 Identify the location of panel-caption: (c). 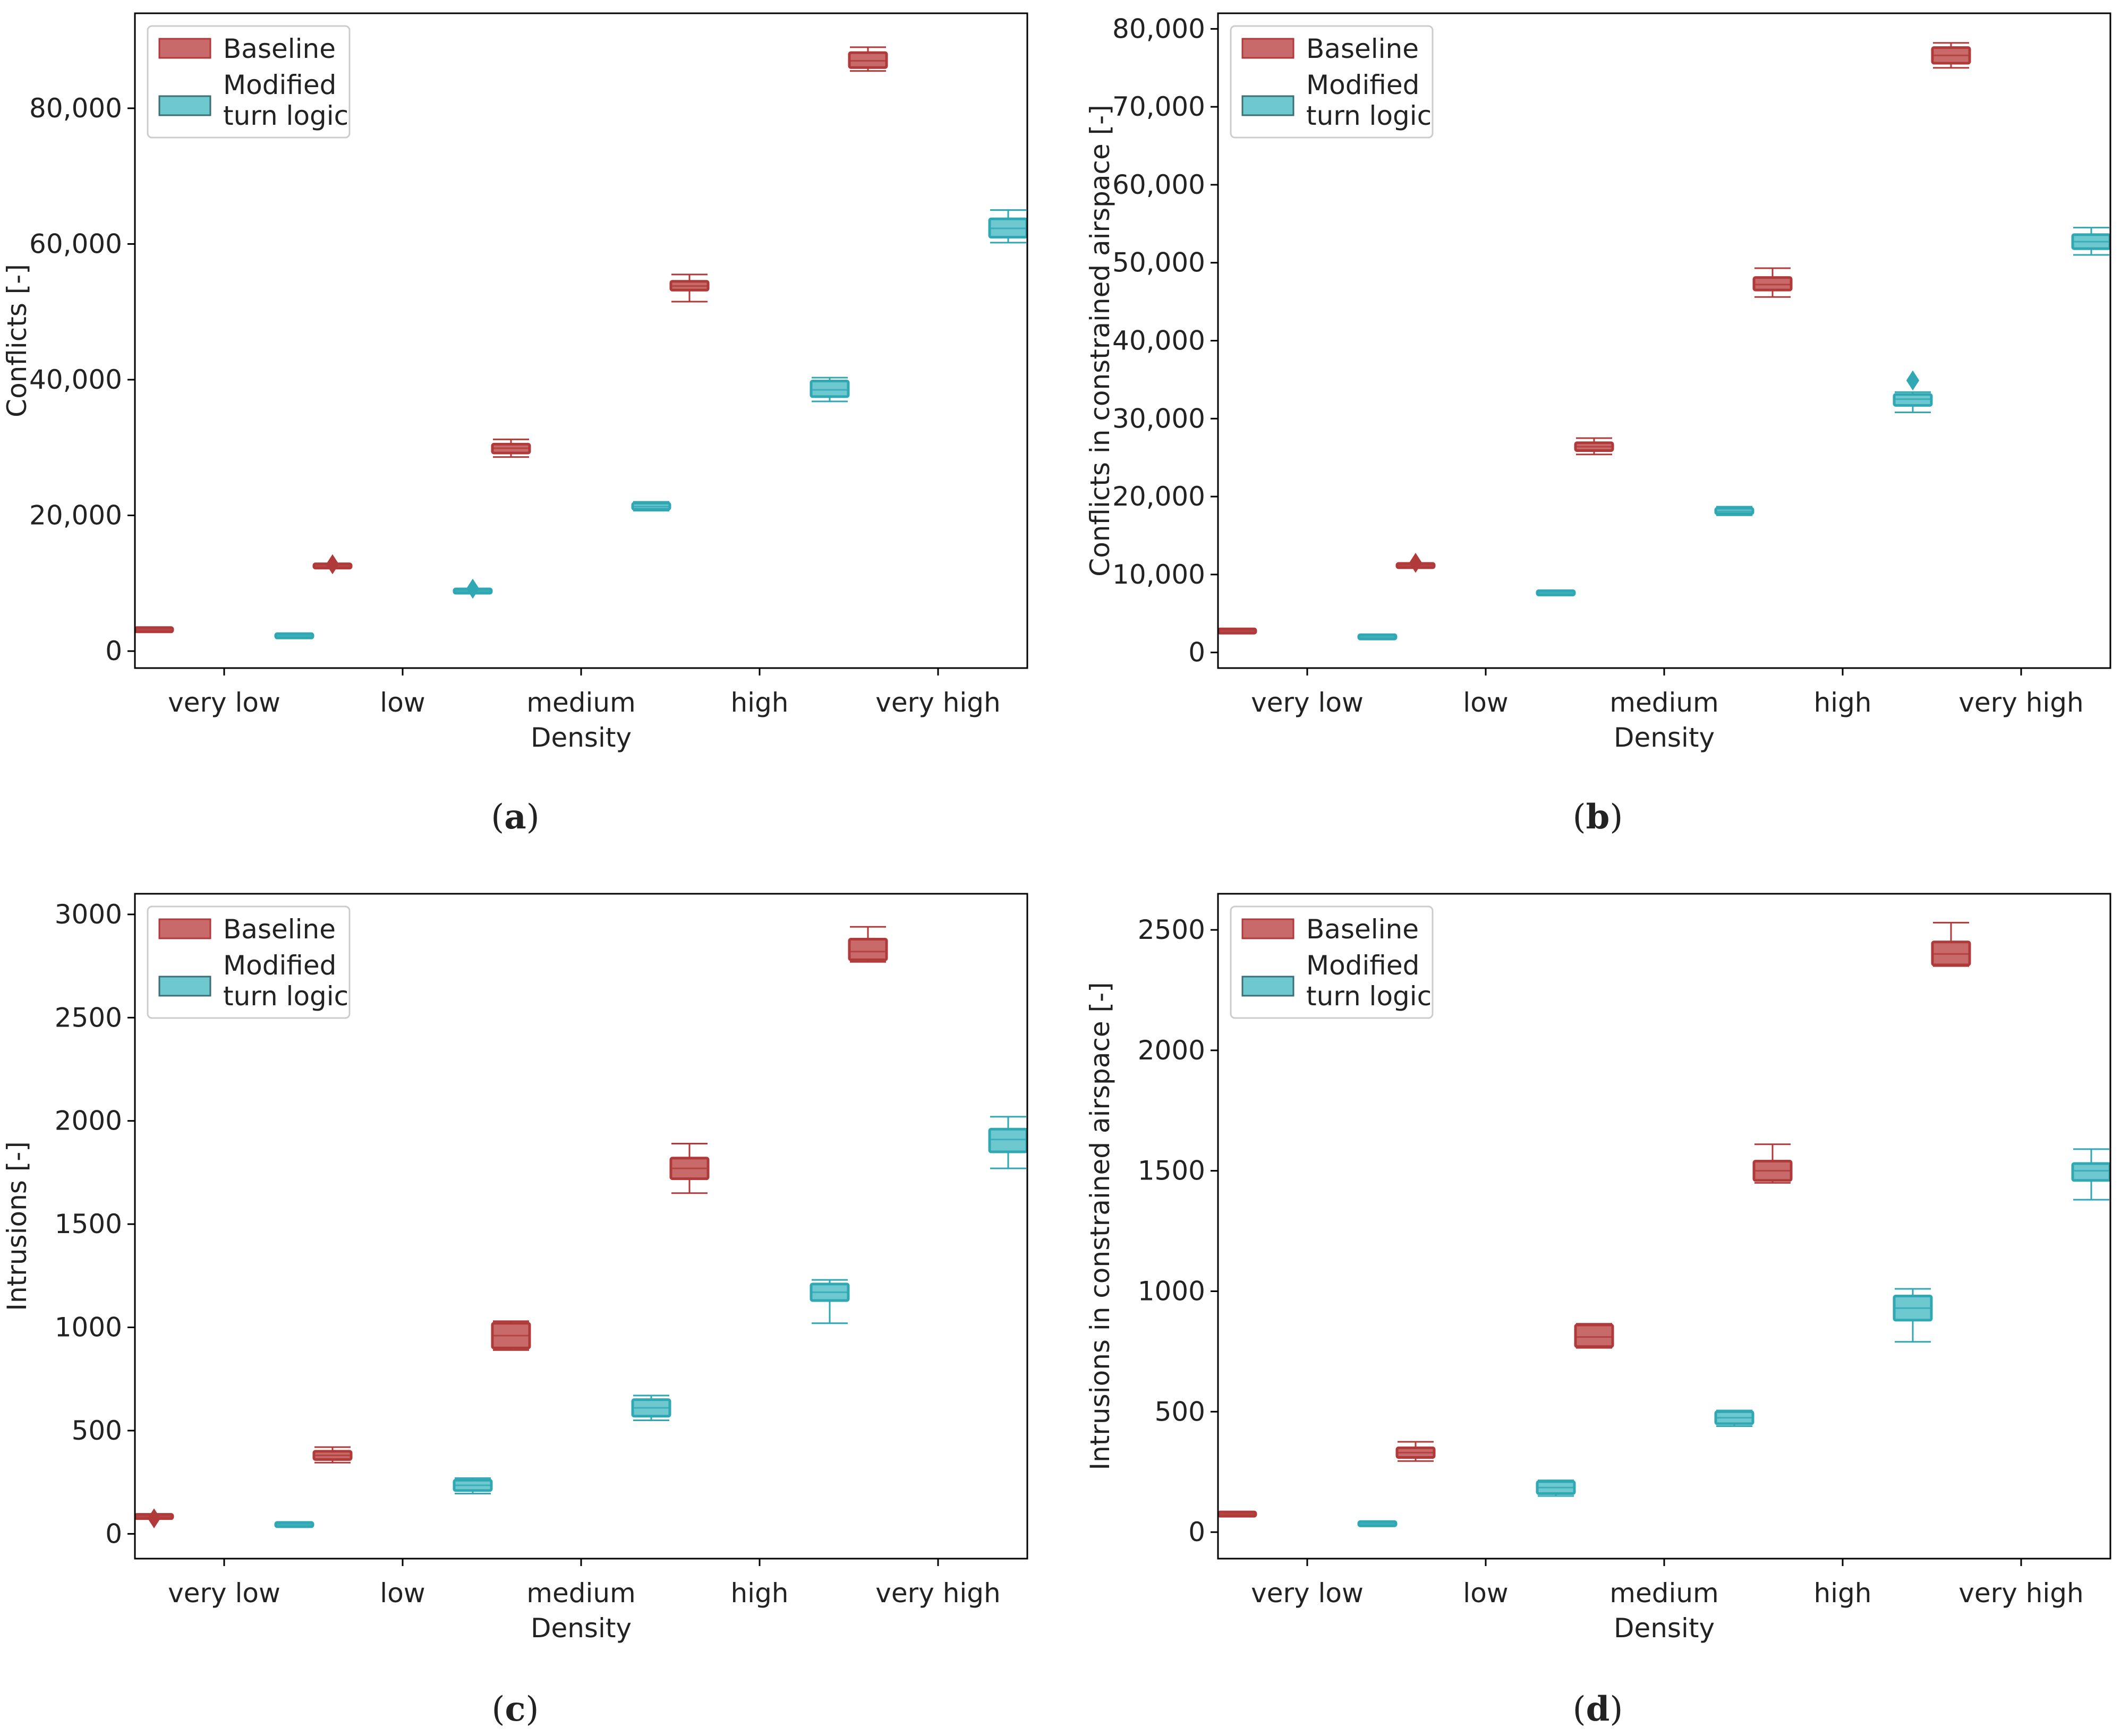
(516, 1709).